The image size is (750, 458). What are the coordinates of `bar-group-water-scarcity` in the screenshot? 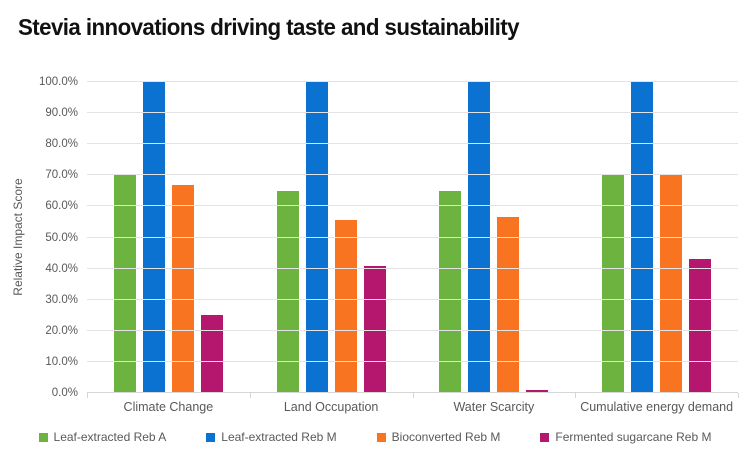 It's located at (494, 237).